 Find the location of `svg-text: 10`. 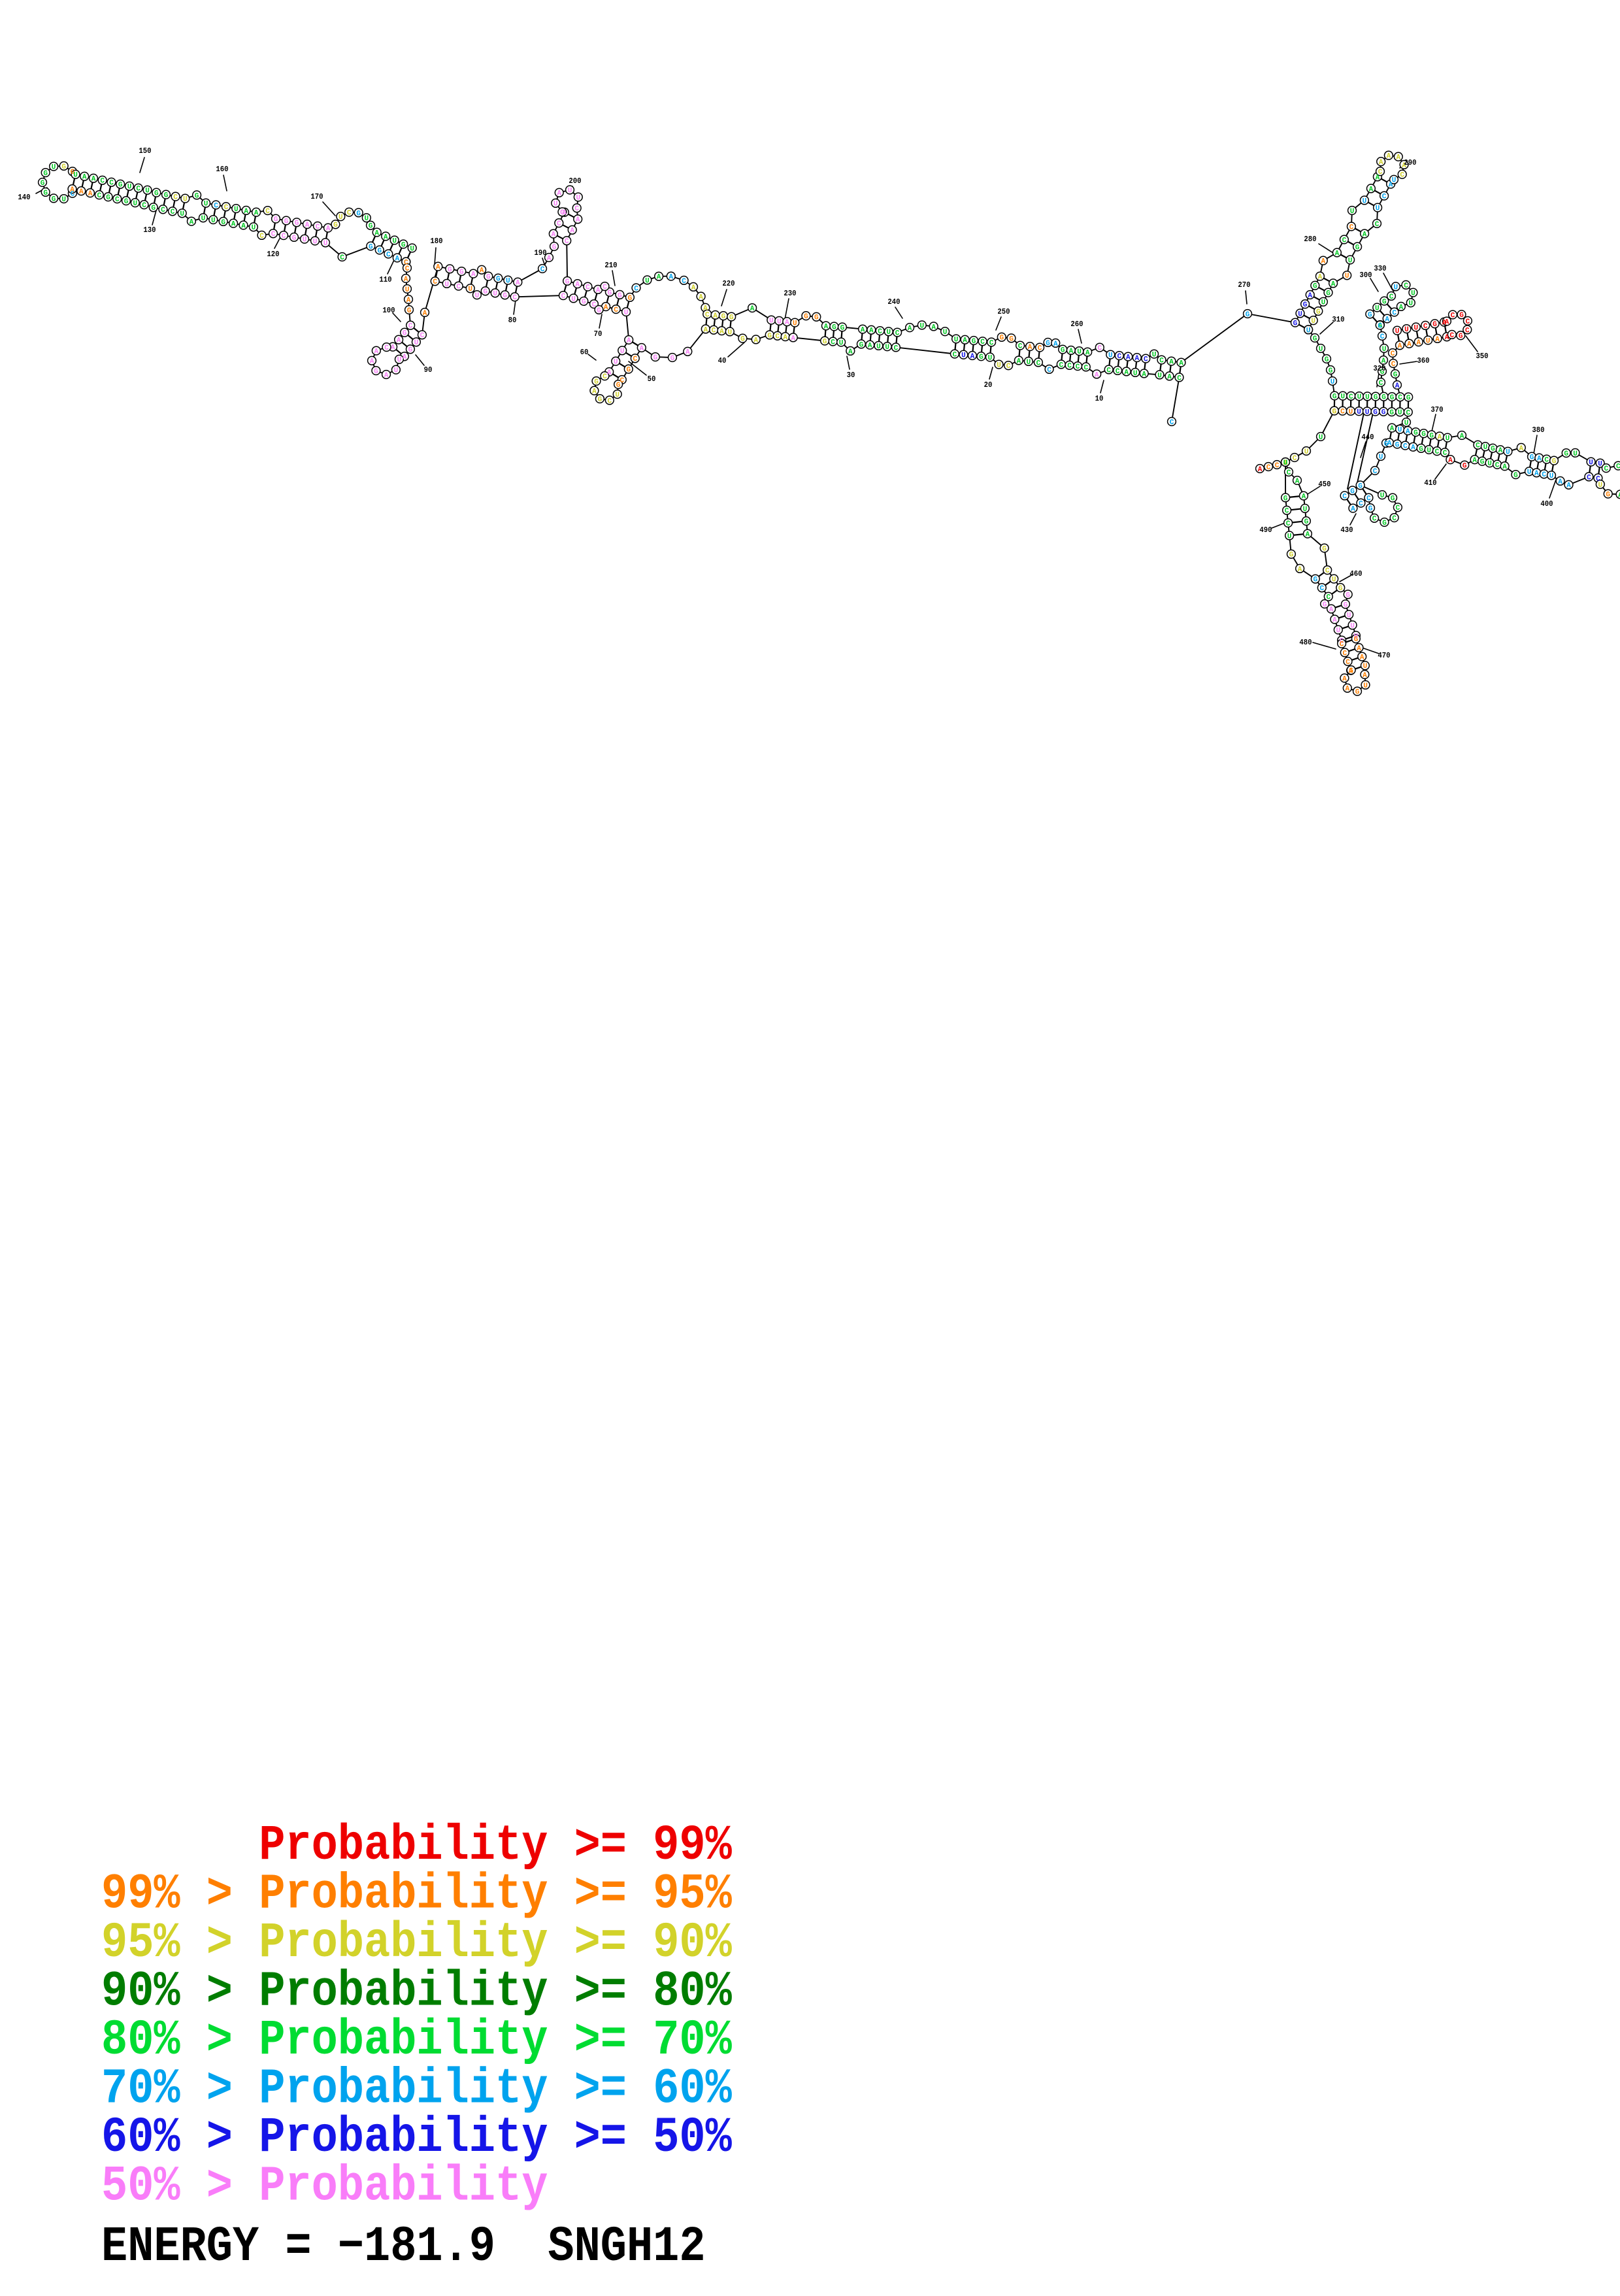

svg-text: 10 is located at coordinates (1099, 399).